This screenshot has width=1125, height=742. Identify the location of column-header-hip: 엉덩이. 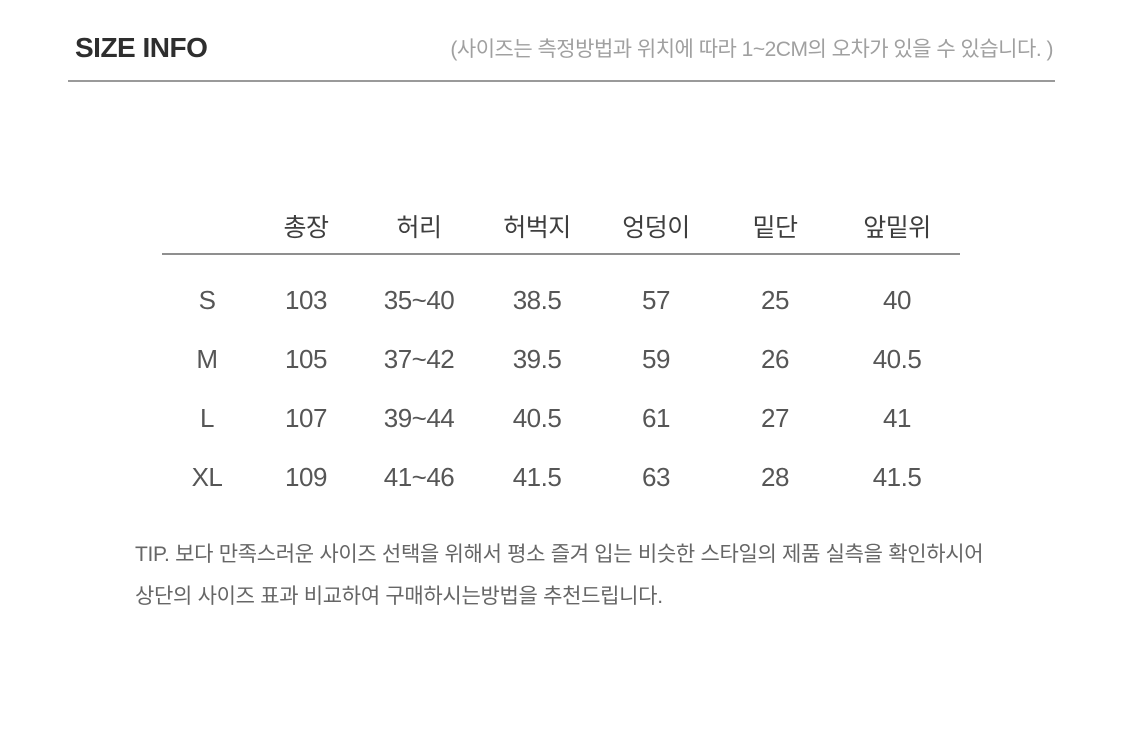
(656, 227).